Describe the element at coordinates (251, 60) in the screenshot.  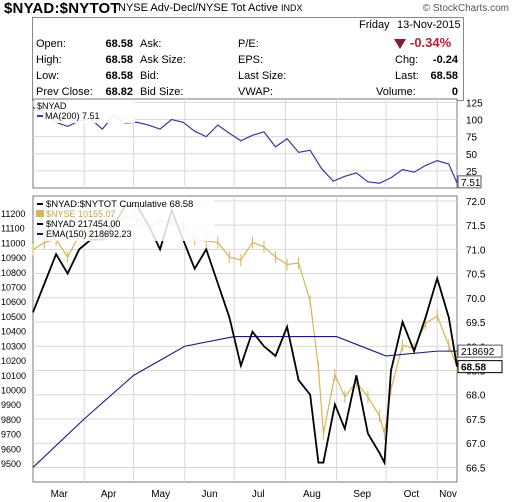
I see `eps-label: EPS:` at that location.